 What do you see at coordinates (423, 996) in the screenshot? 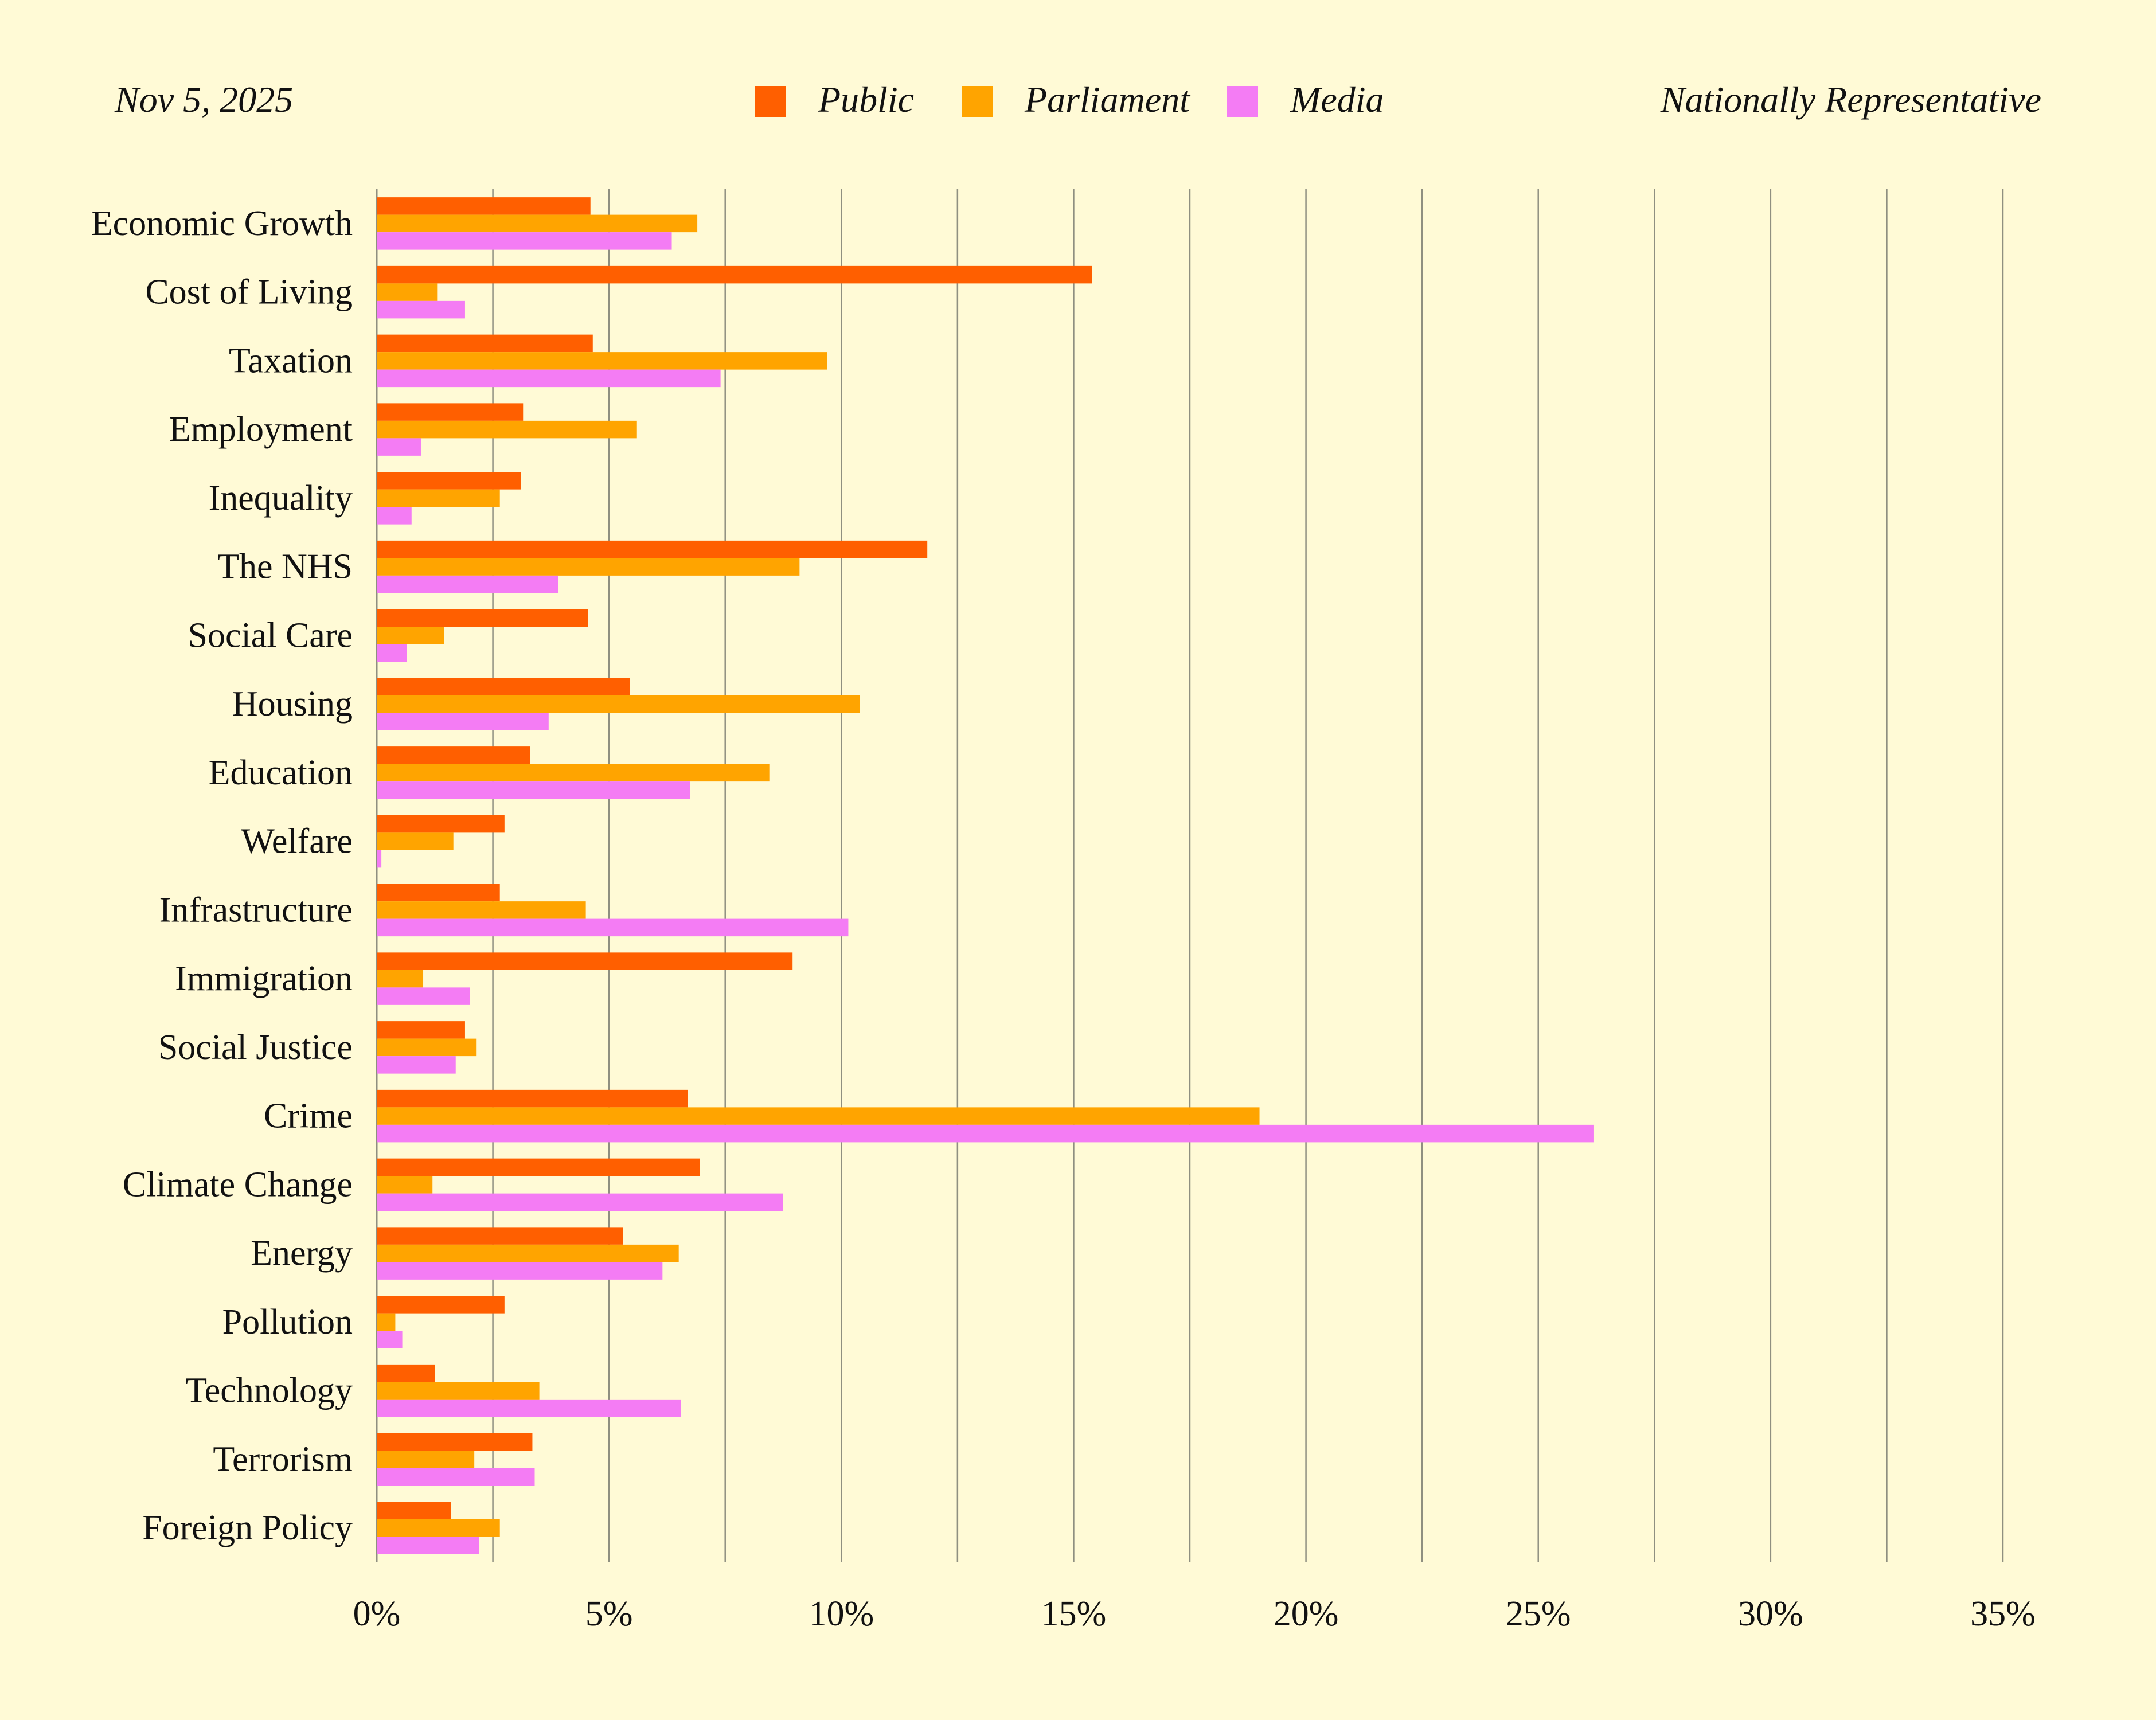
I see `bar-media-immigration` at bounding box center [423, 996].